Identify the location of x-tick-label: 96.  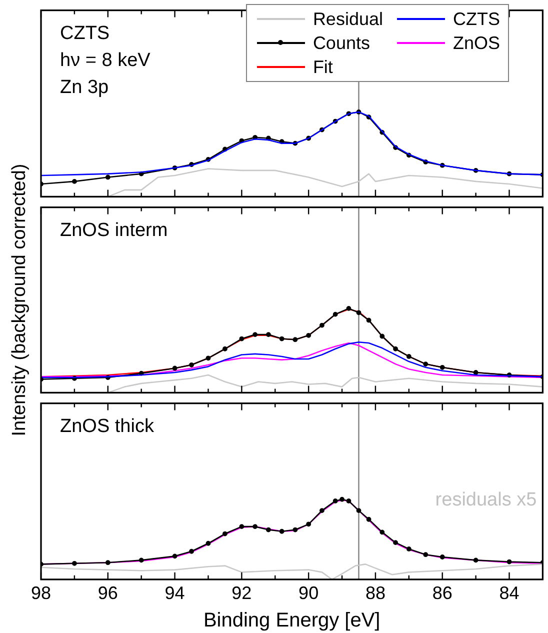
(108, 593).